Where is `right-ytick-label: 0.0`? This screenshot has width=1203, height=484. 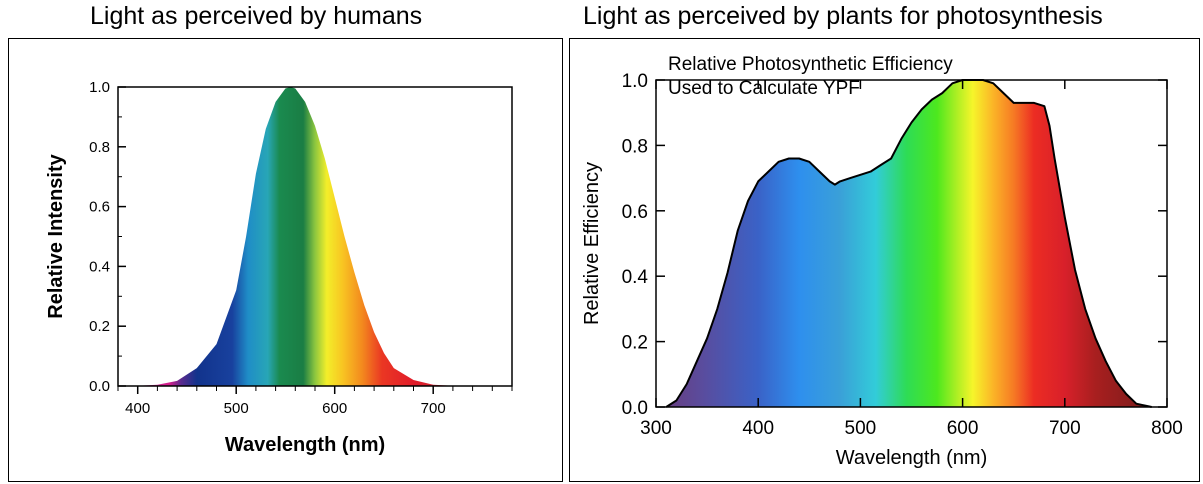 right-ytick-label: 0.0 is located at coordinates (635, 408).